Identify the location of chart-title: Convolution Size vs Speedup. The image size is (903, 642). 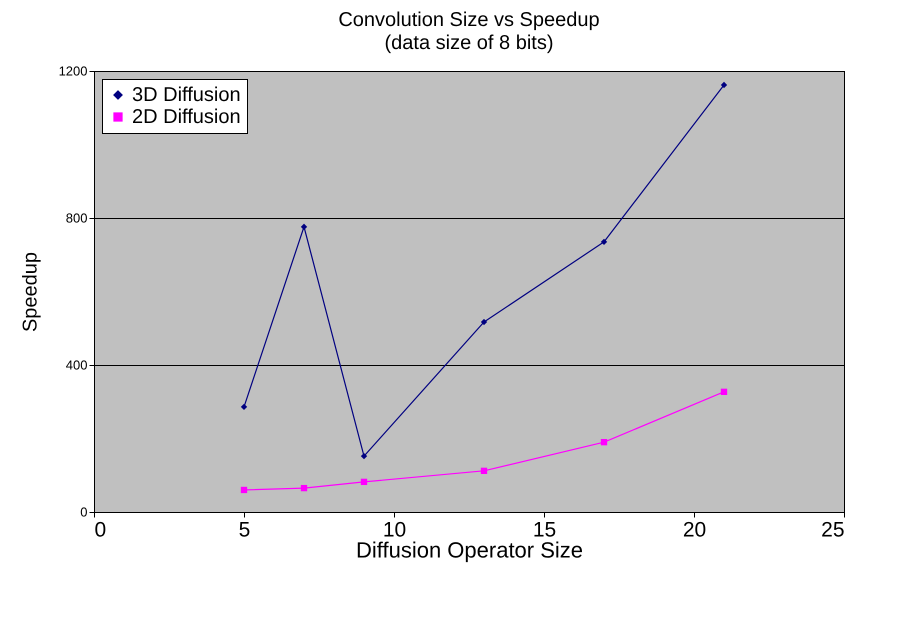
(469, 20).